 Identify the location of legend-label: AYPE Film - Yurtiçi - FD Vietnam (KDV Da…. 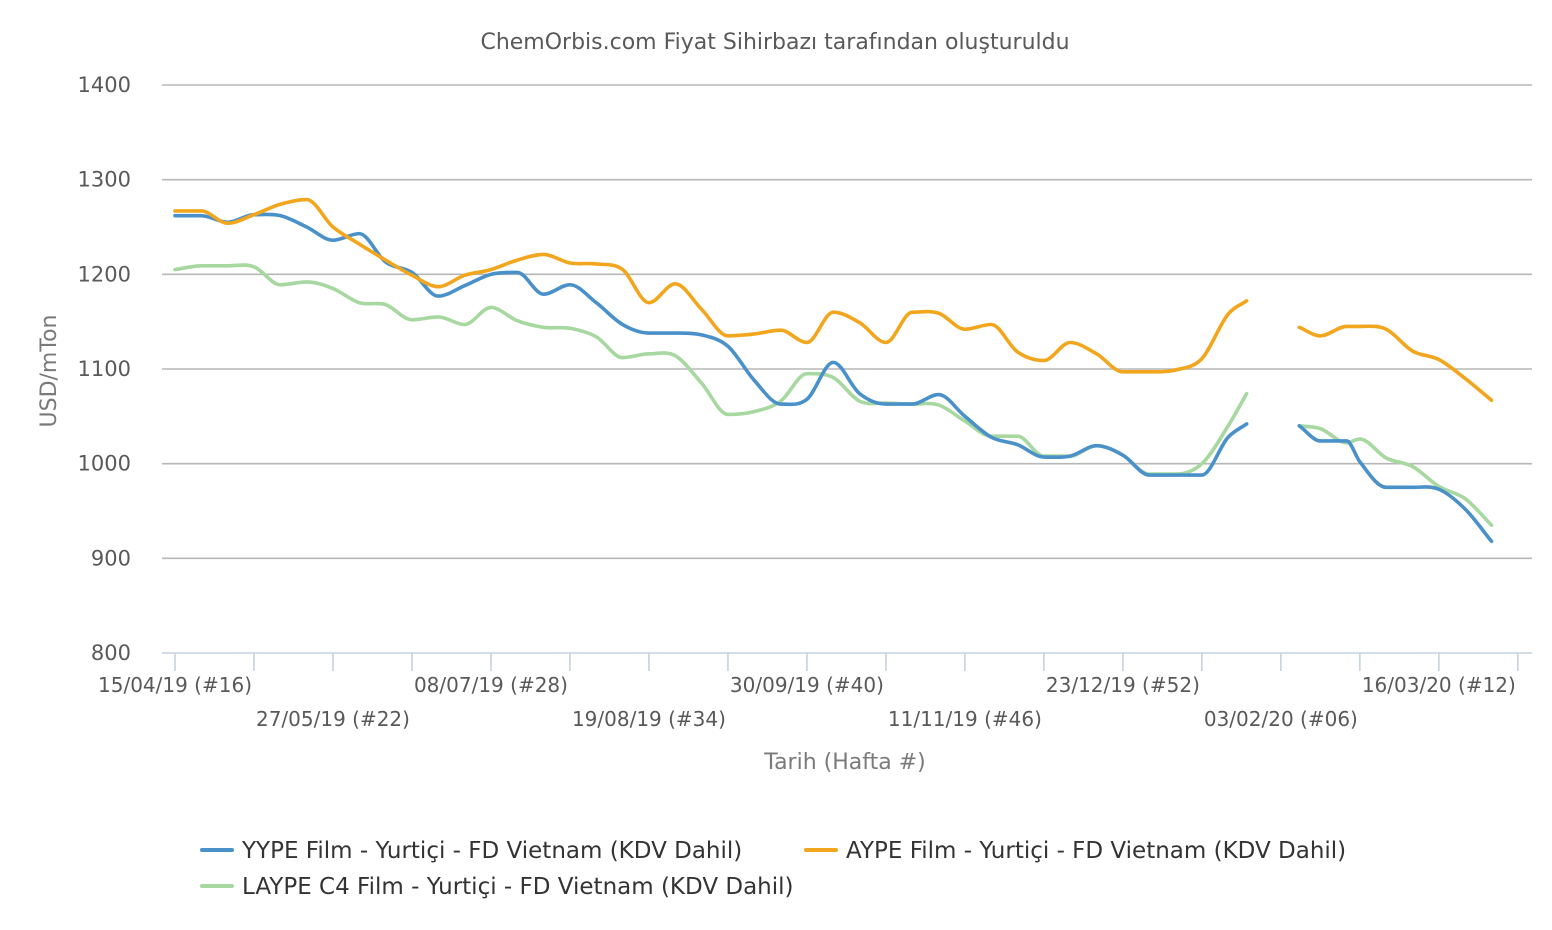
(1096, 851).